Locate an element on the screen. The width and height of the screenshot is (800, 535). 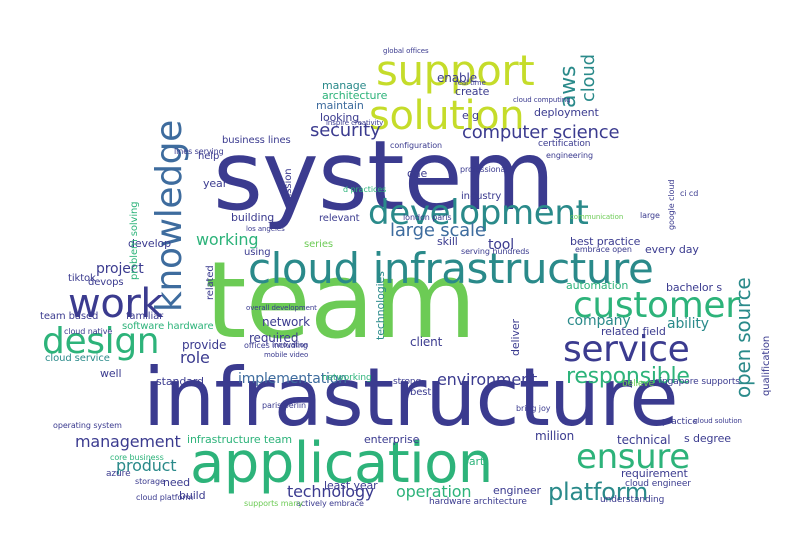
word-client: client is located at coordinates (426, 342).